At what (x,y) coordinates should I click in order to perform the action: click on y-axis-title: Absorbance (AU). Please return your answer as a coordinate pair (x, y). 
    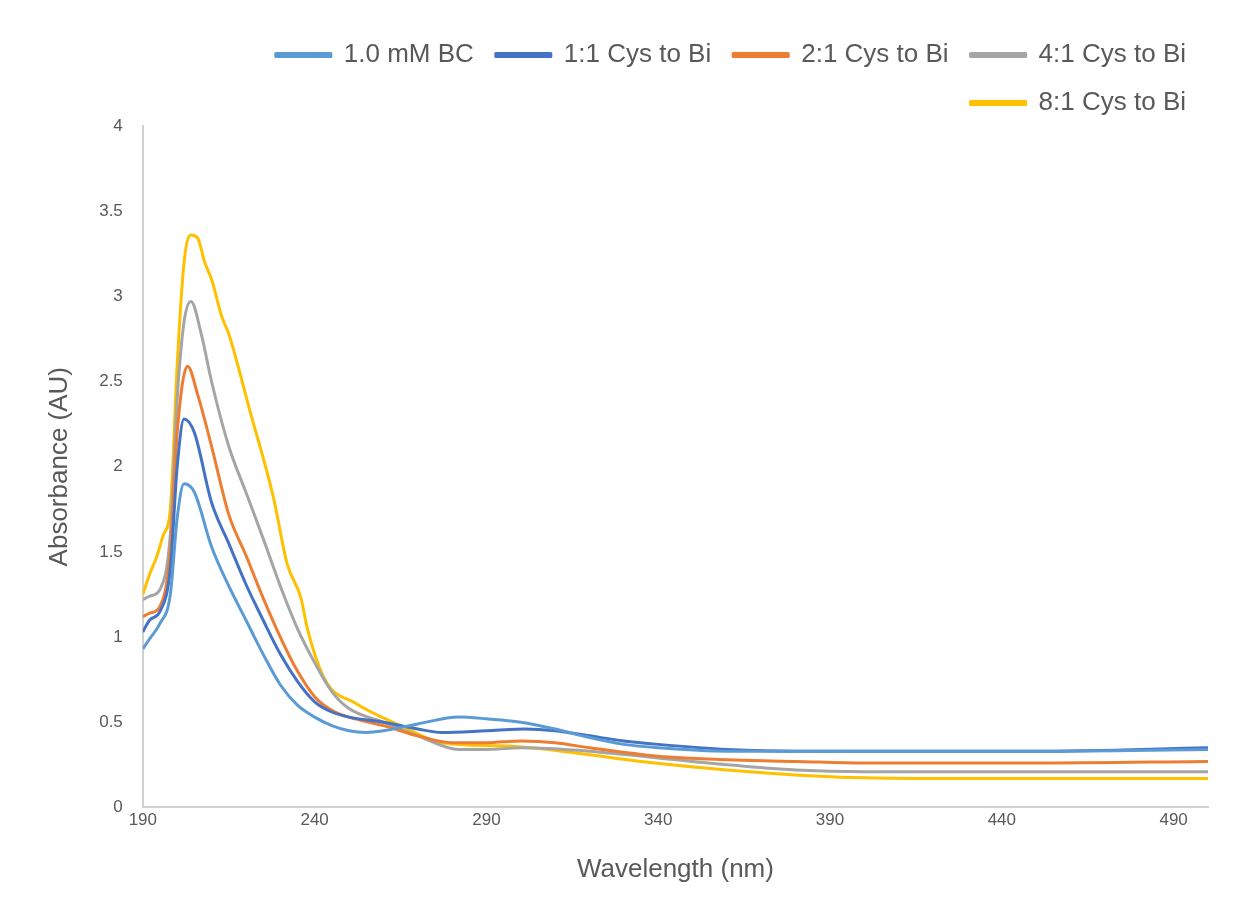
    Looking at the image, I should click on (57, 466).